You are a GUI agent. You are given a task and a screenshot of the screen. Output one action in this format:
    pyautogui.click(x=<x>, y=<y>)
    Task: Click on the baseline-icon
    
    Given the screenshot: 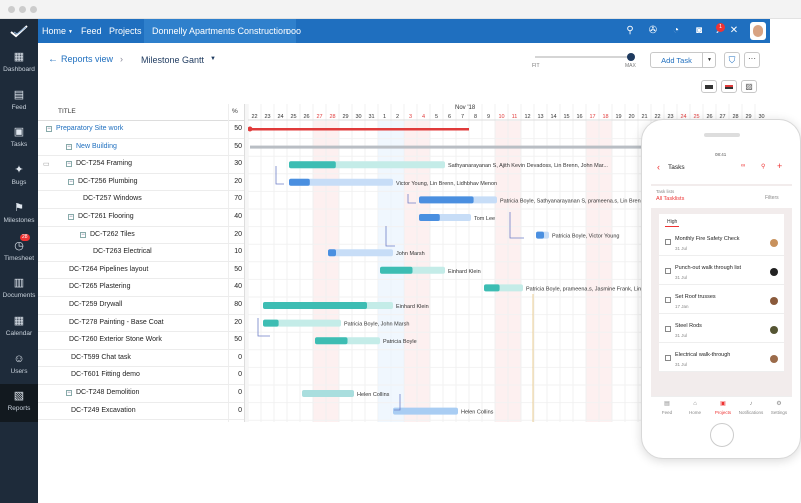 What is the action you would take?
    pyautogui.click(x=729, y=86)
    